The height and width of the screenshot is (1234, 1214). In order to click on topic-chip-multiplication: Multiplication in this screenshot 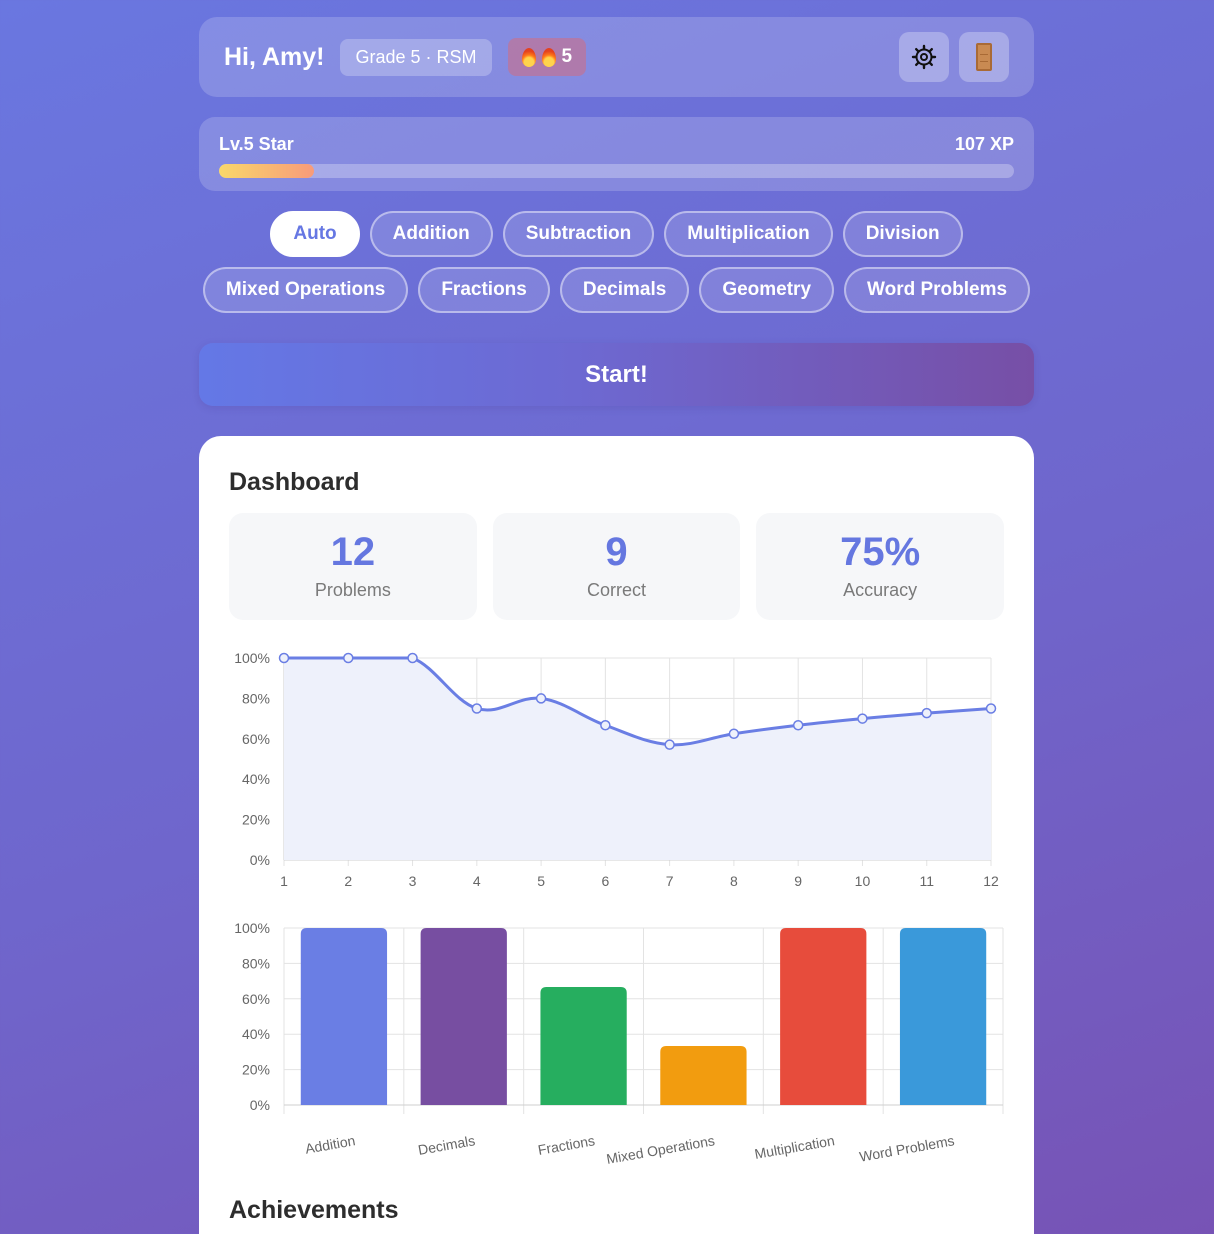, I will do `click(748, 234)`.